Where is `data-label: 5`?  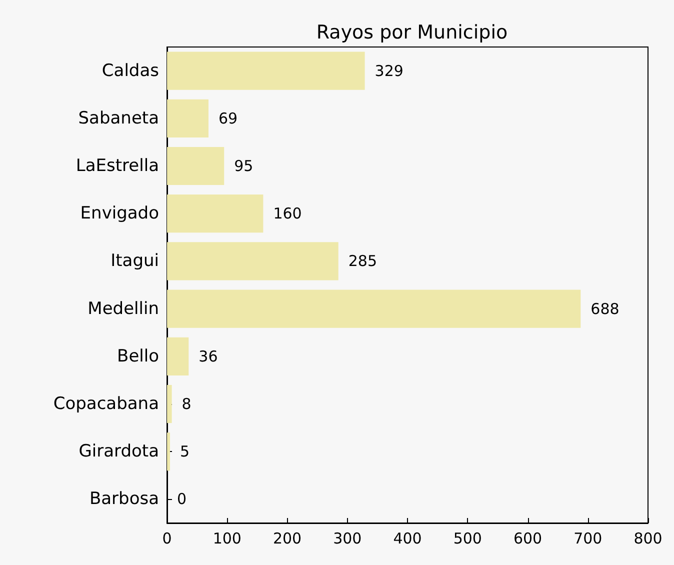
data-label: 5 is located at coordinates (185, 451).